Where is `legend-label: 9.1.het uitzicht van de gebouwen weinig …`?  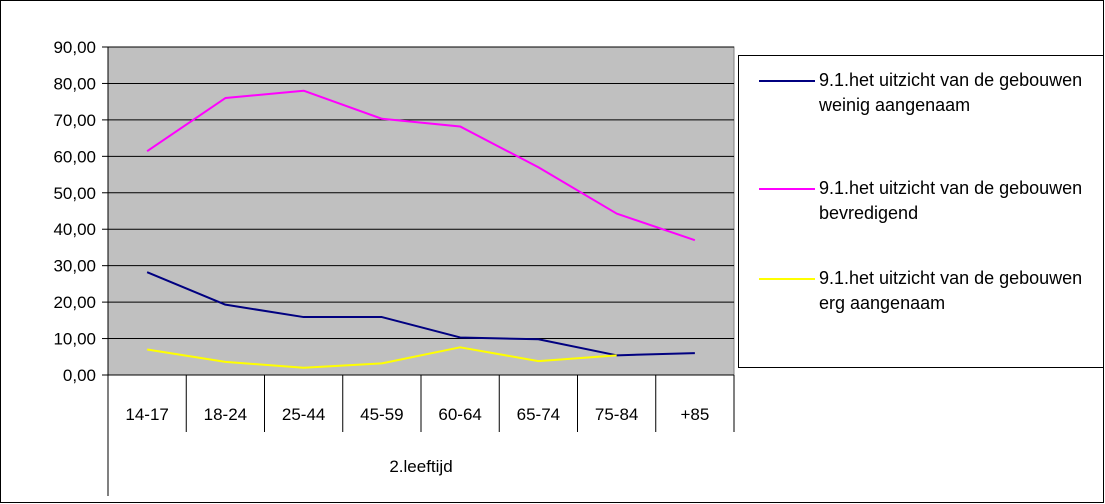
legend-label: 9.1.het uitzicht van de gebouwen weinig … is located at coordinates (951, 92).